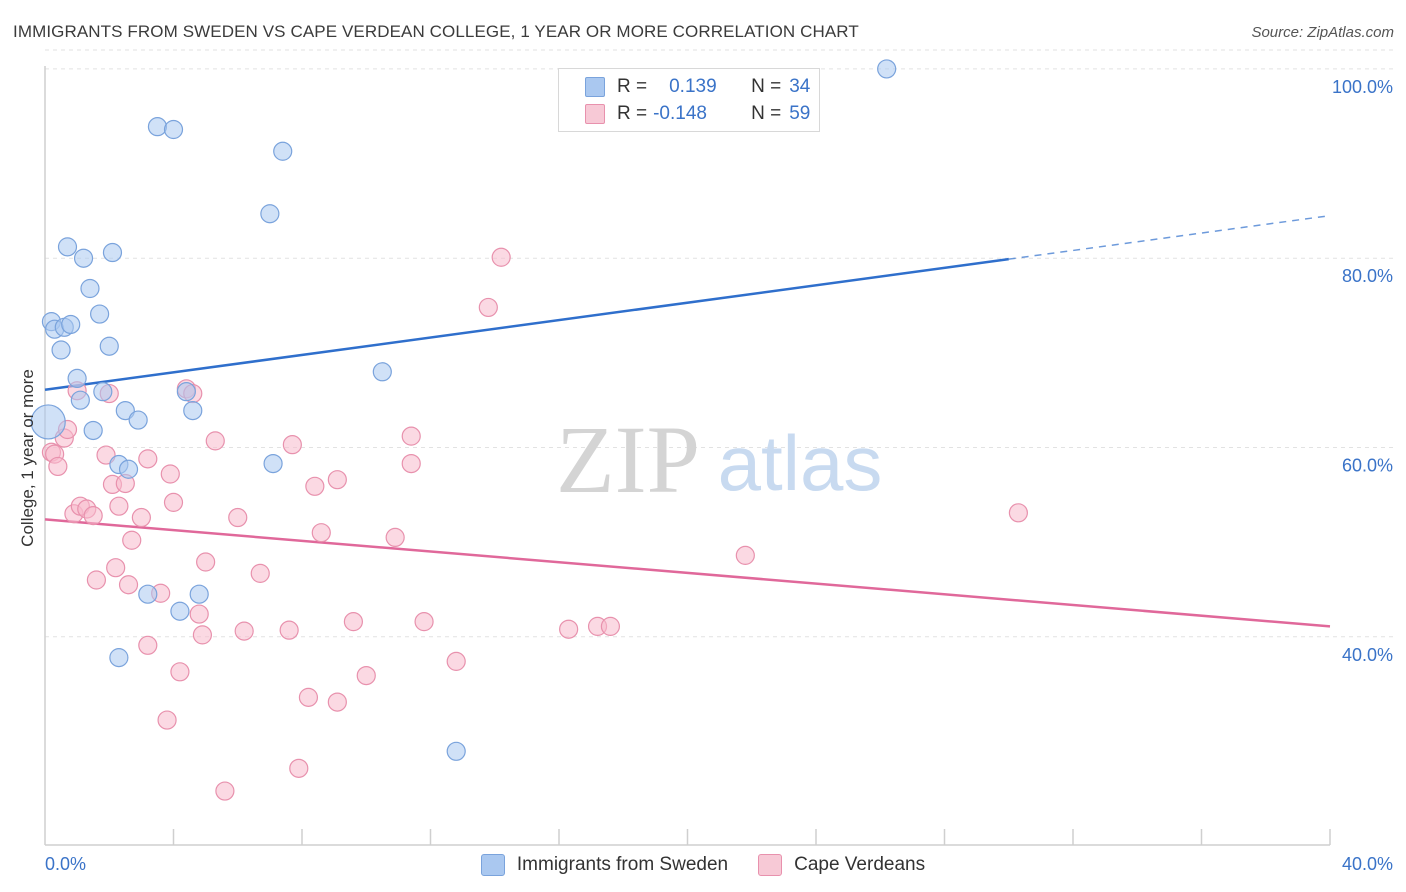  I want to click on watermark-zip: ZIP, so click(628, 459).